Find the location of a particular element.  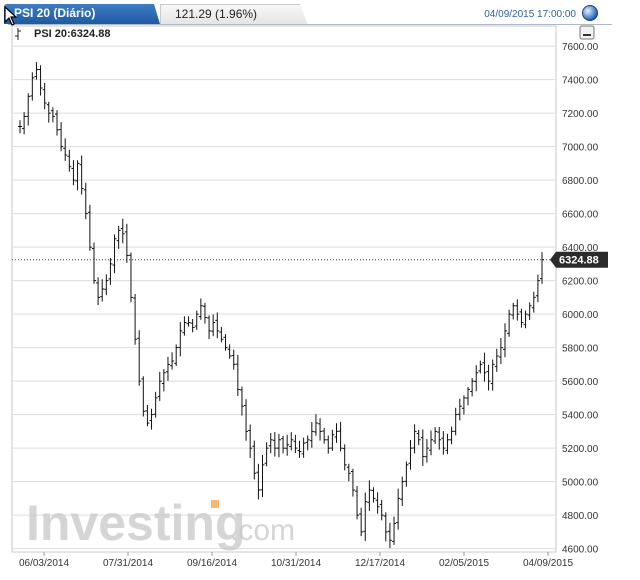

x-tick-label: 06/03/2014 is located at coordinates (44, 563).